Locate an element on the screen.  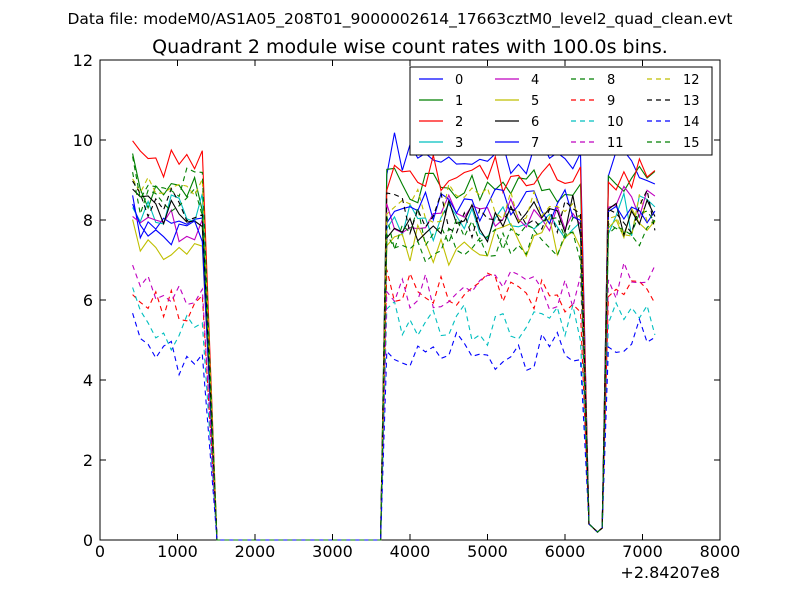
legend-label-8: 8 is located at coordinates (611, 80).